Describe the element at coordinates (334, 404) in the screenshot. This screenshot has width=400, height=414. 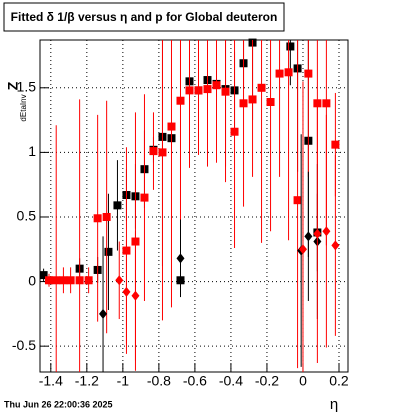
I see `x-axis-label: η` at that location.